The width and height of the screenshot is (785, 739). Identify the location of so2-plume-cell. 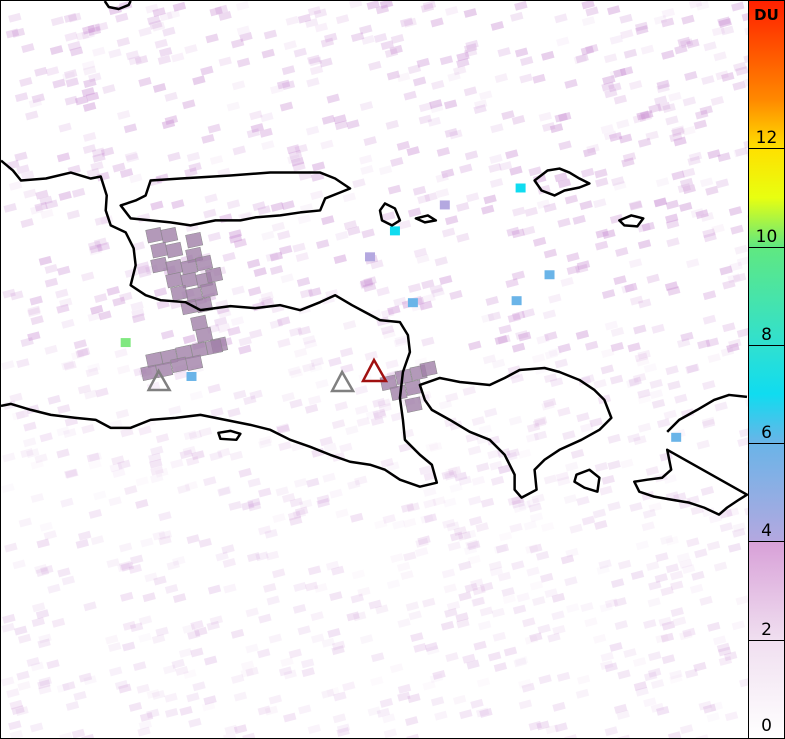
(428, 368).